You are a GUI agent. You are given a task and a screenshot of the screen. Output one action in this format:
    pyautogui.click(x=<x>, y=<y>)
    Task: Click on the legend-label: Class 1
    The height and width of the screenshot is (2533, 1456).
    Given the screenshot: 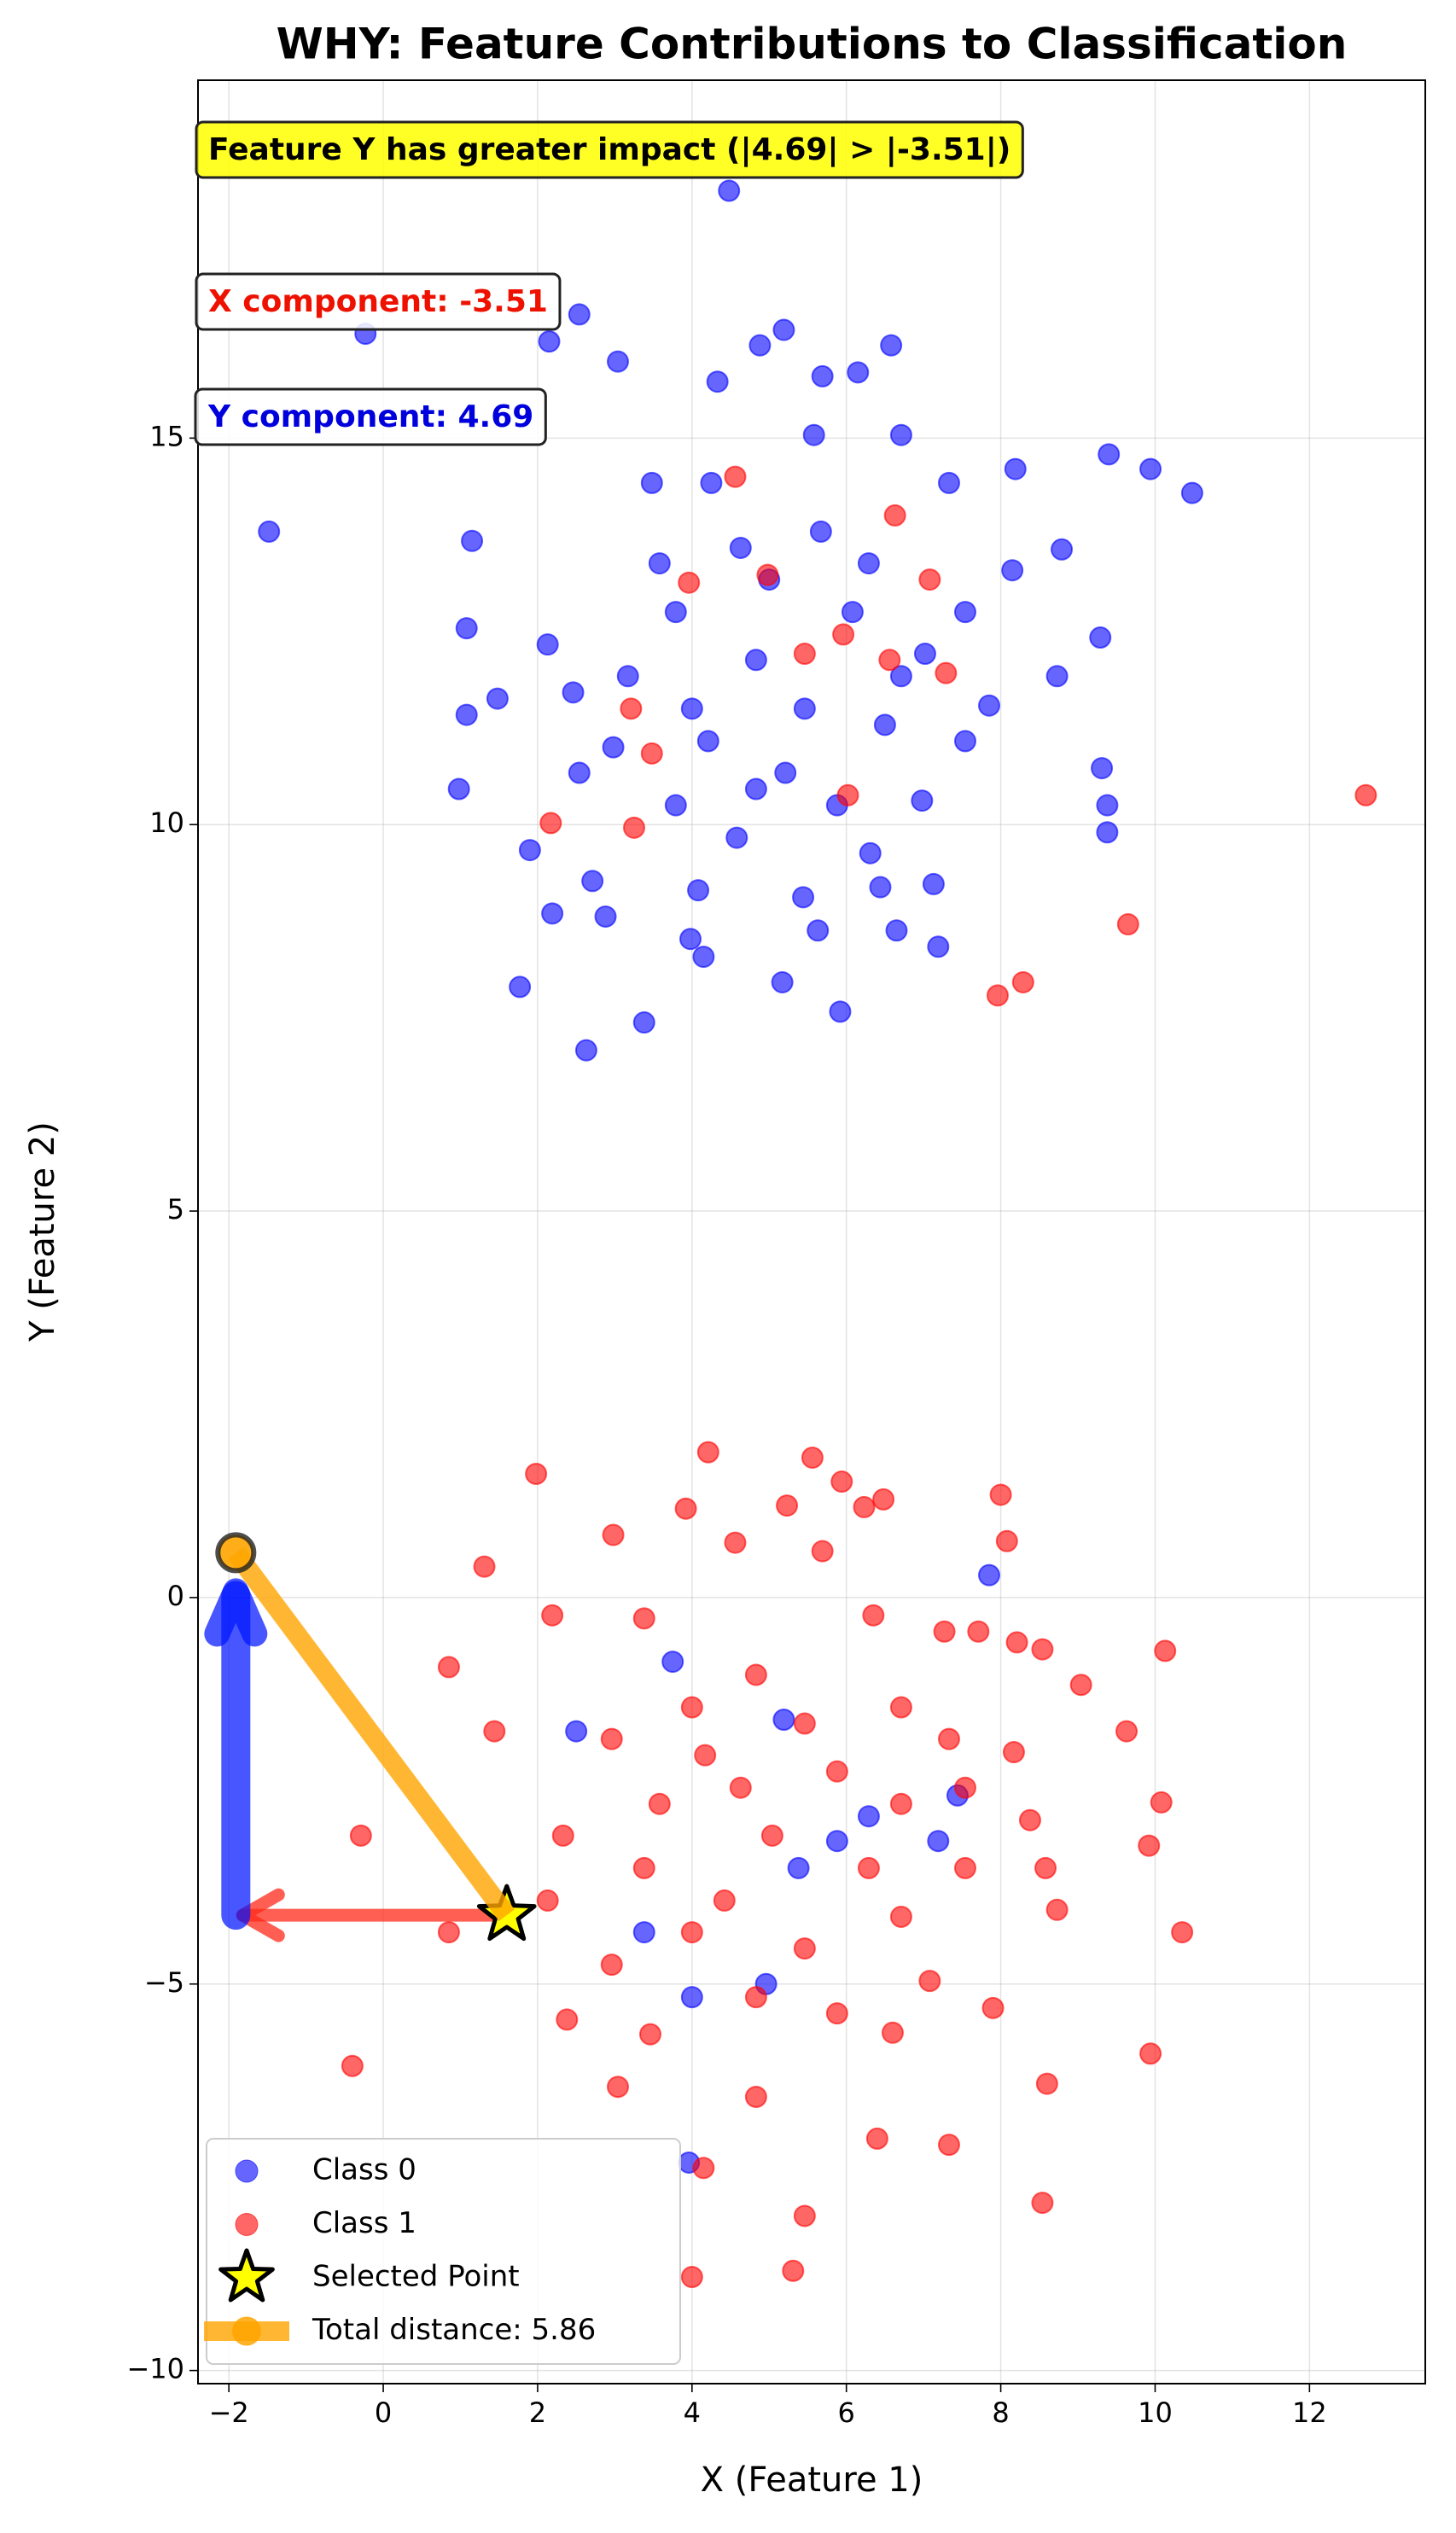 What is the action you would take?
    pyautogui.click(x=364, y=2223)
    